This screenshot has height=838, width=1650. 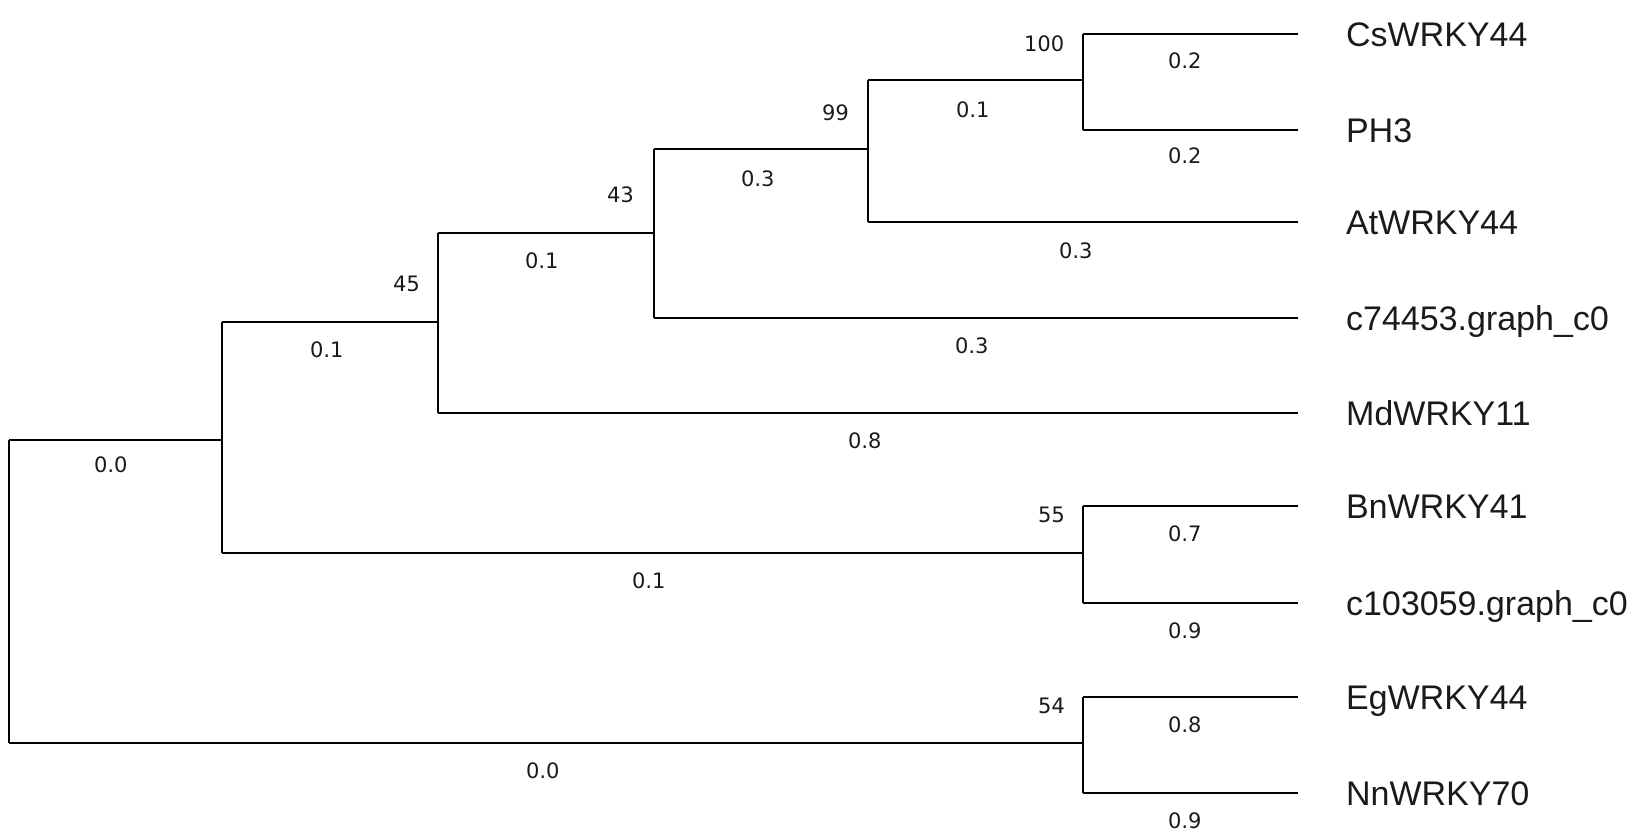 What do you see at coordinates (1184, 821) in the screenshot?
I see `length-label-nnwrky70: 0.9` at bounding box center [1184, 821].